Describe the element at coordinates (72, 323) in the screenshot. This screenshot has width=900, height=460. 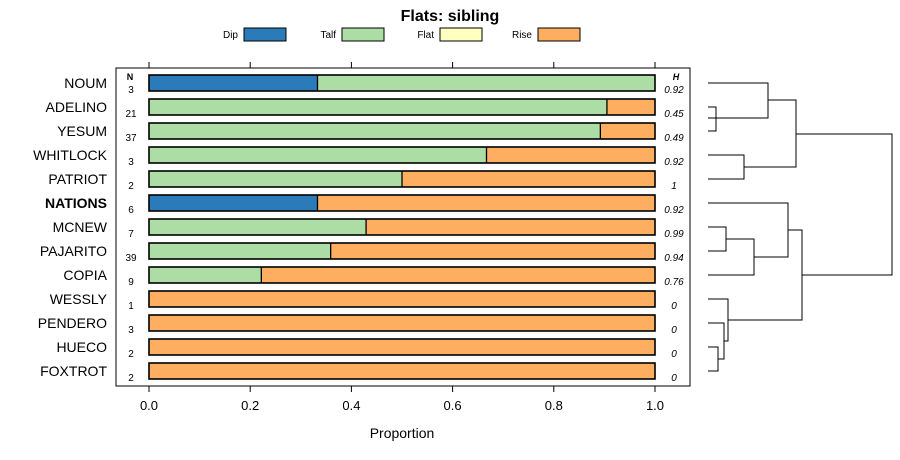
I see `category-label: PENDERO` at that location.